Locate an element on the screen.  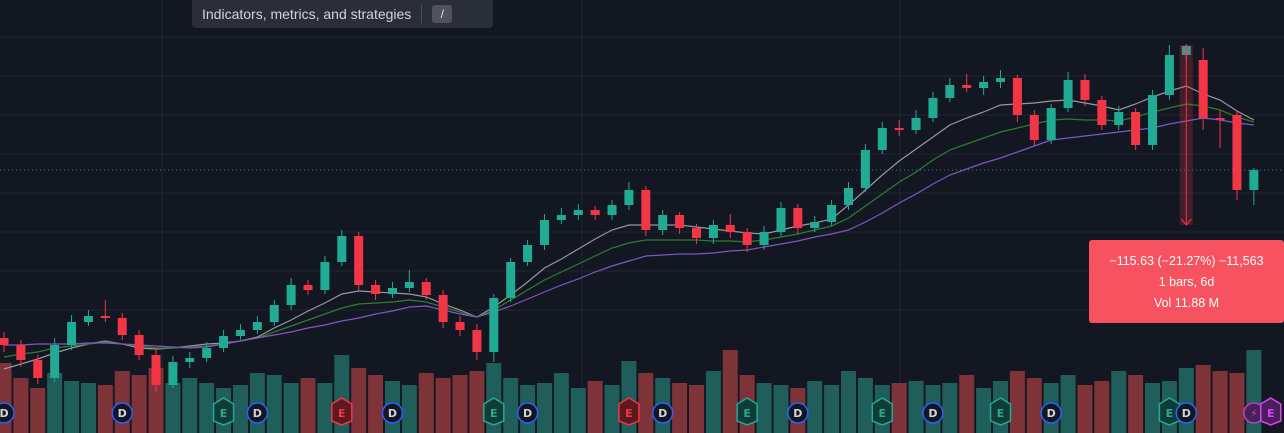
indicators-button: Indicators, metrics, and strategies / is located at coordinates (342, 14).